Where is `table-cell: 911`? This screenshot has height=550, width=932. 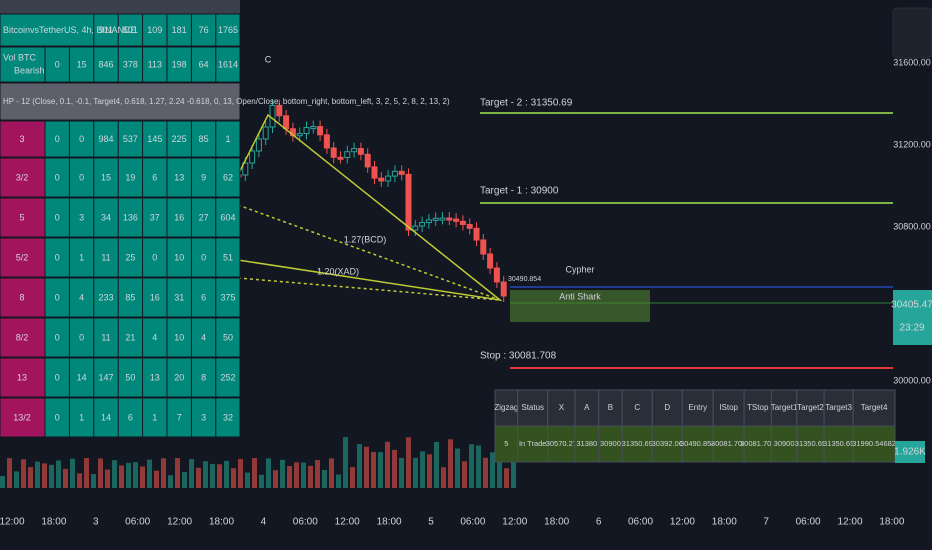 table-cell: 911 is located at coordinates (106, 30).